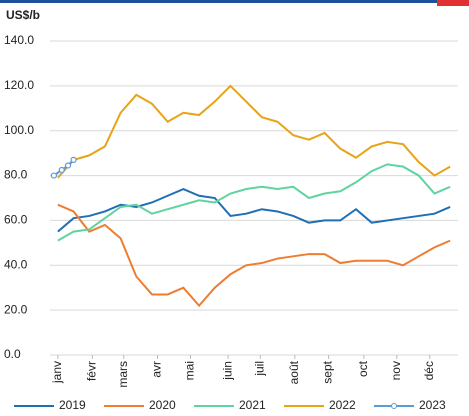 This screenshot has width=469, height=416. What do you see at coordinates (19, 40) in the screenshot?
I see `y-tick-label: 140.0` at bounding box center [19, 40].